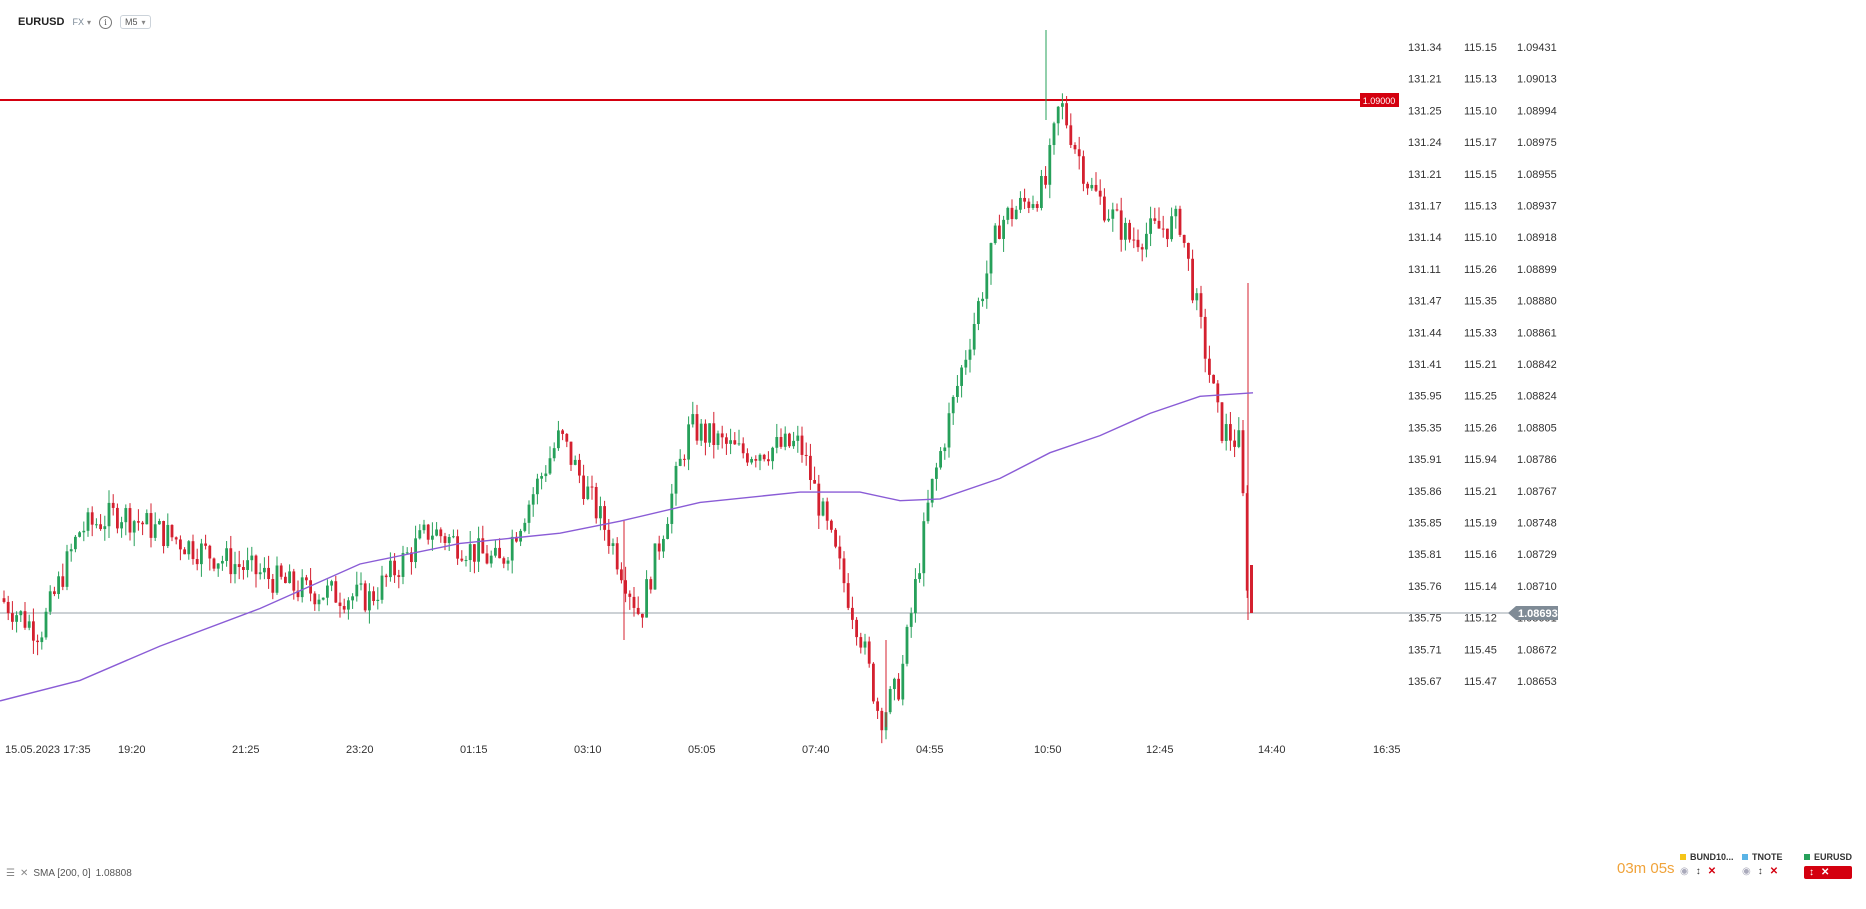  Describe the element at coordinates (41, 22) in the screenshot. I see `symbol-label: EURUSD` at that location.